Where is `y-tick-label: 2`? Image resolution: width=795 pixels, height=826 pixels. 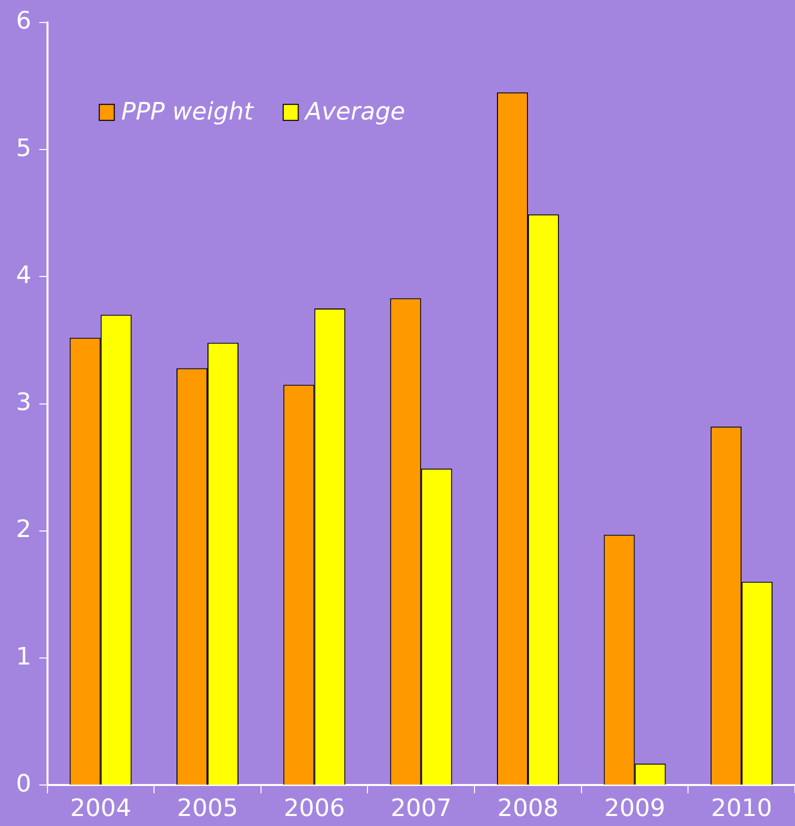 y-tick-label: 2 is located at coordinates (24, 529).